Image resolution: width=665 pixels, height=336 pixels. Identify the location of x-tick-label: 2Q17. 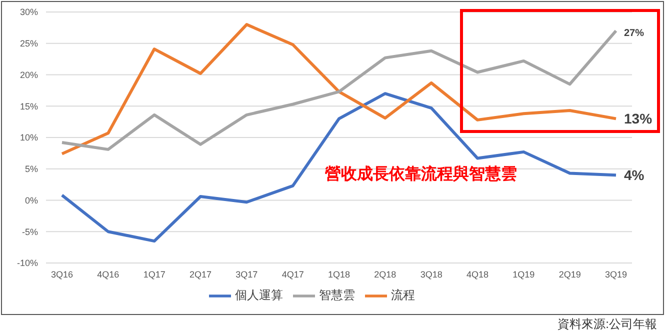
(200, 274).